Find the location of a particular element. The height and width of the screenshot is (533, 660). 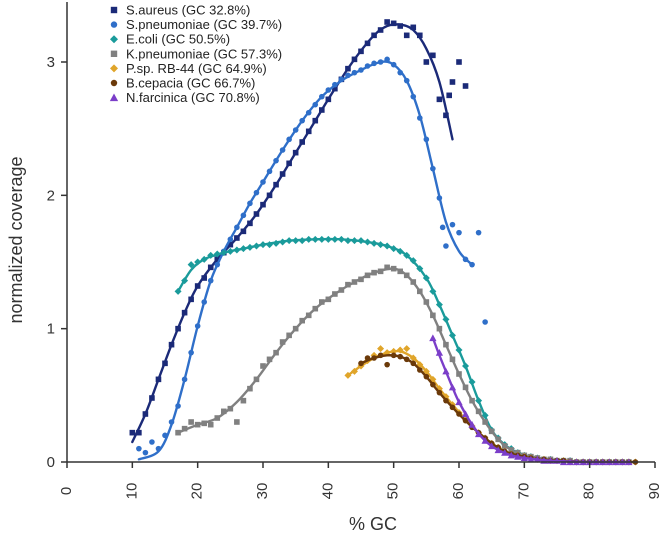

y-tick-label: 0 is located at coordinates (51, 462).